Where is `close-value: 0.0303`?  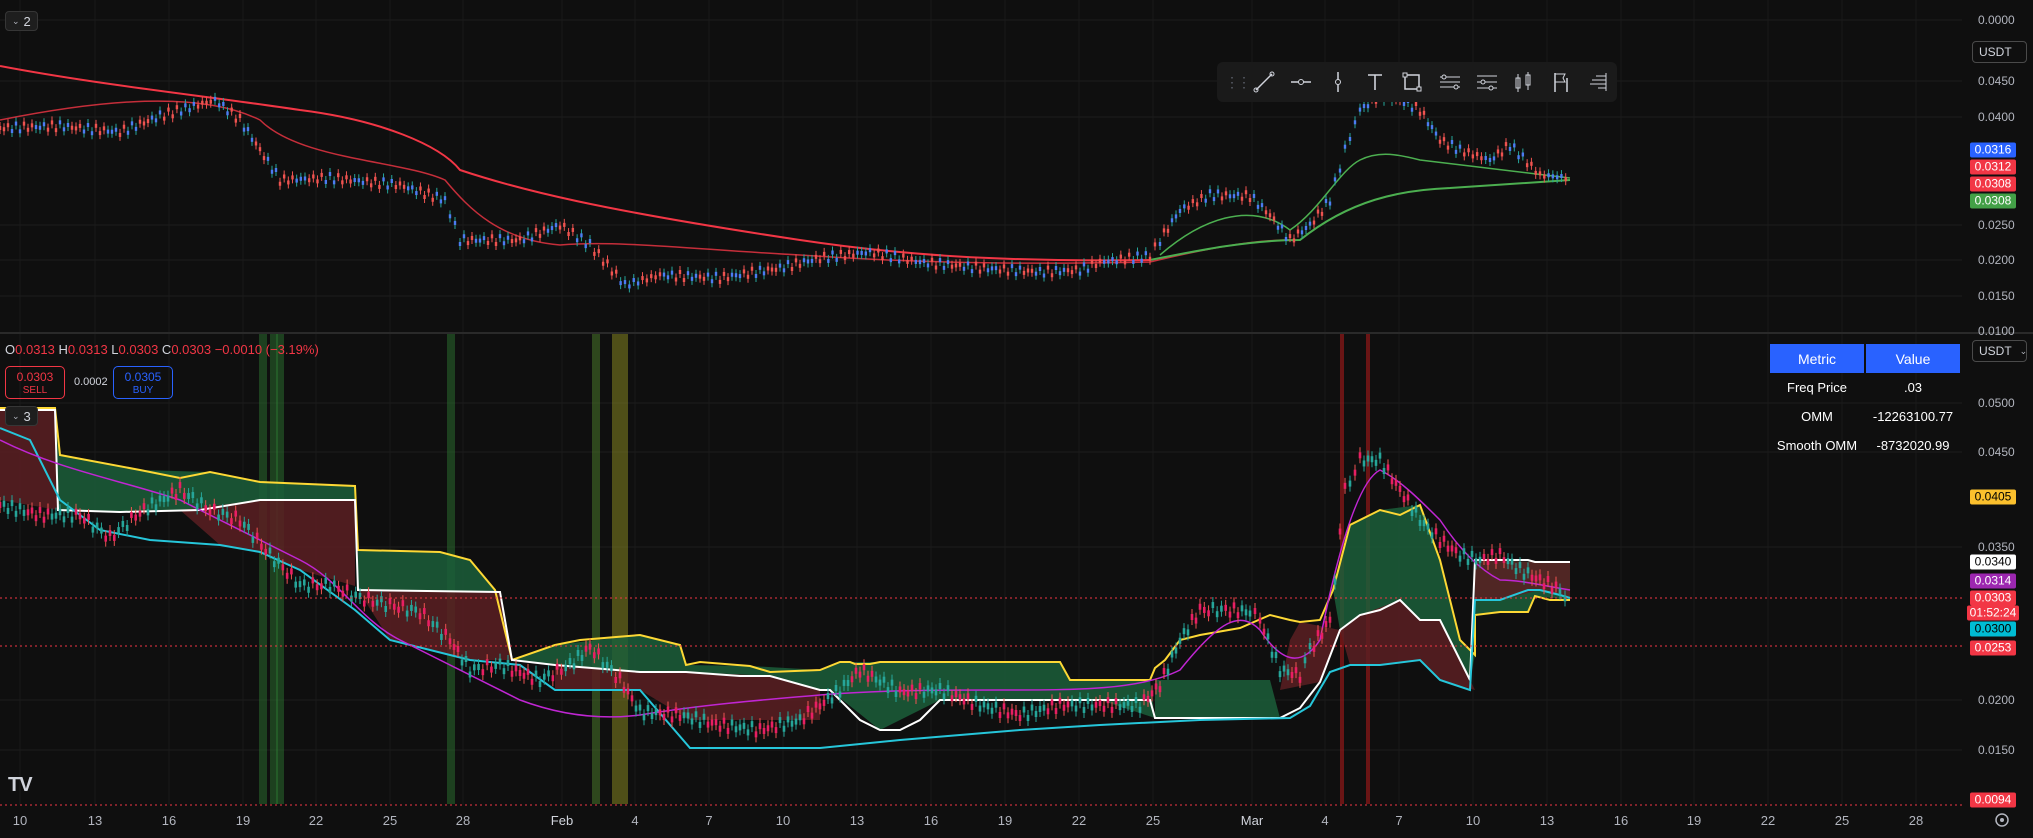
close-value: 0.0303 is located at coordinates (191, 349).